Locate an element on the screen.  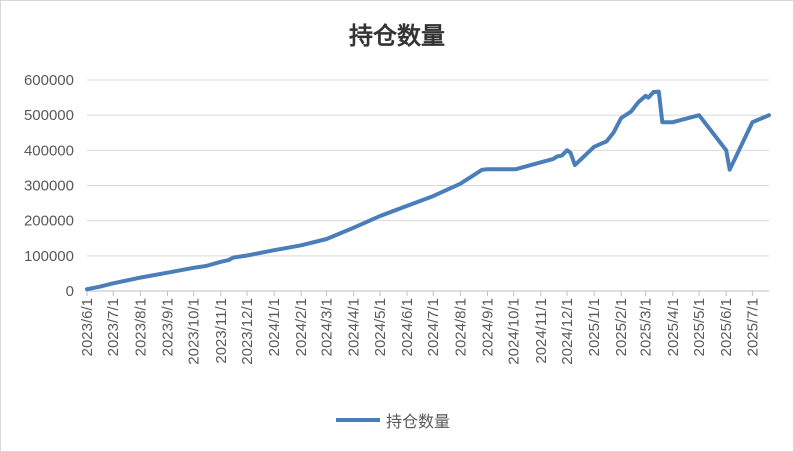
x-tick-label: 2023/11/1 is located at coordinates (221, 331).